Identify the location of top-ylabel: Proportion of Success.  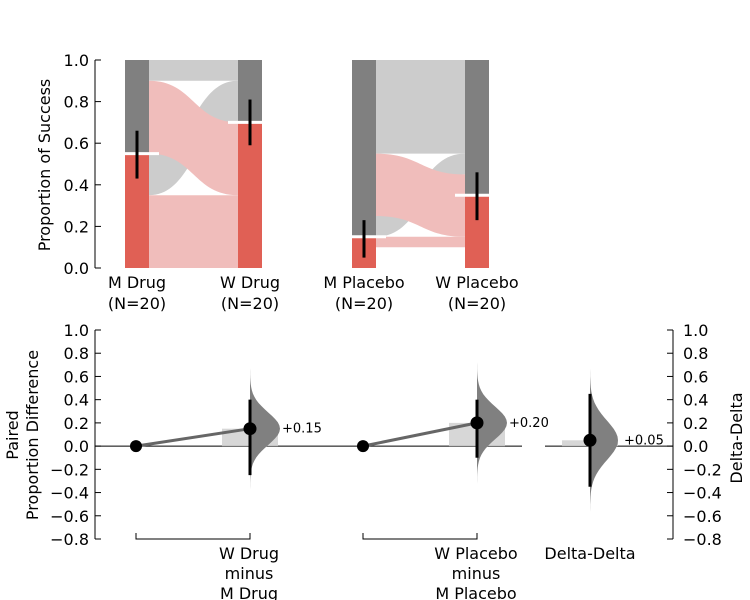
(44, 165).